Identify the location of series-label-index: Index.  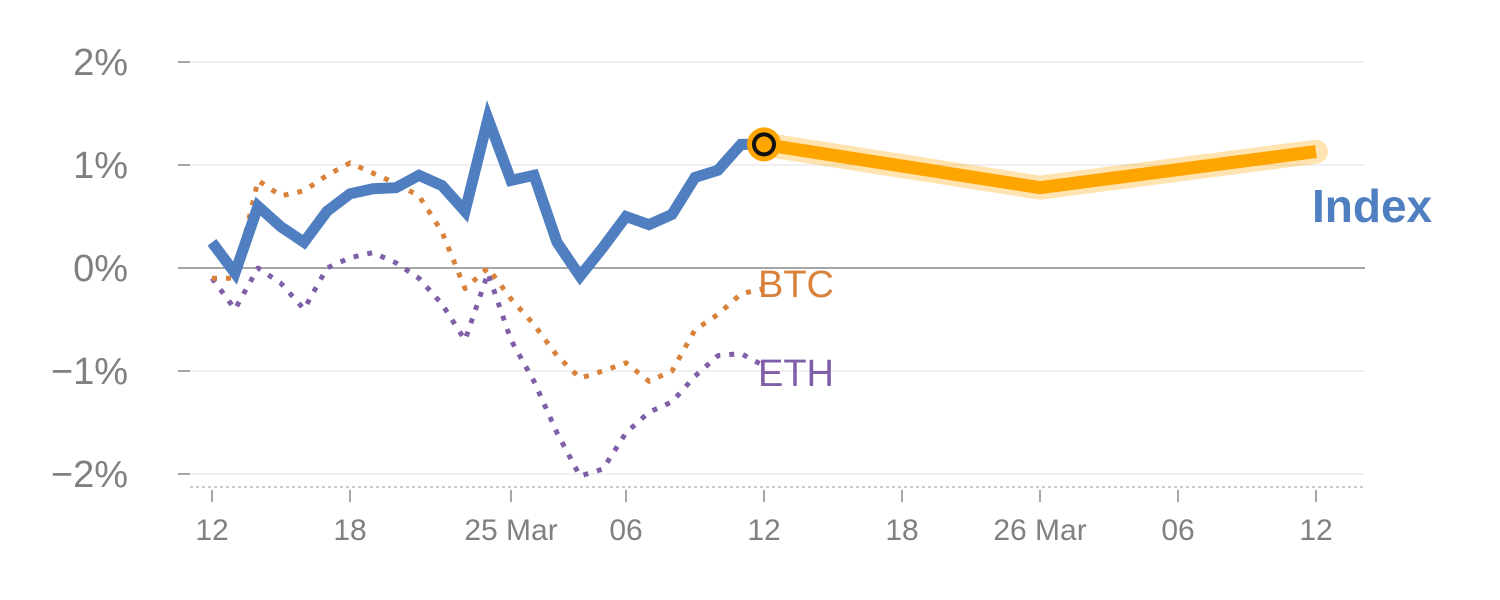
(1372, 206).